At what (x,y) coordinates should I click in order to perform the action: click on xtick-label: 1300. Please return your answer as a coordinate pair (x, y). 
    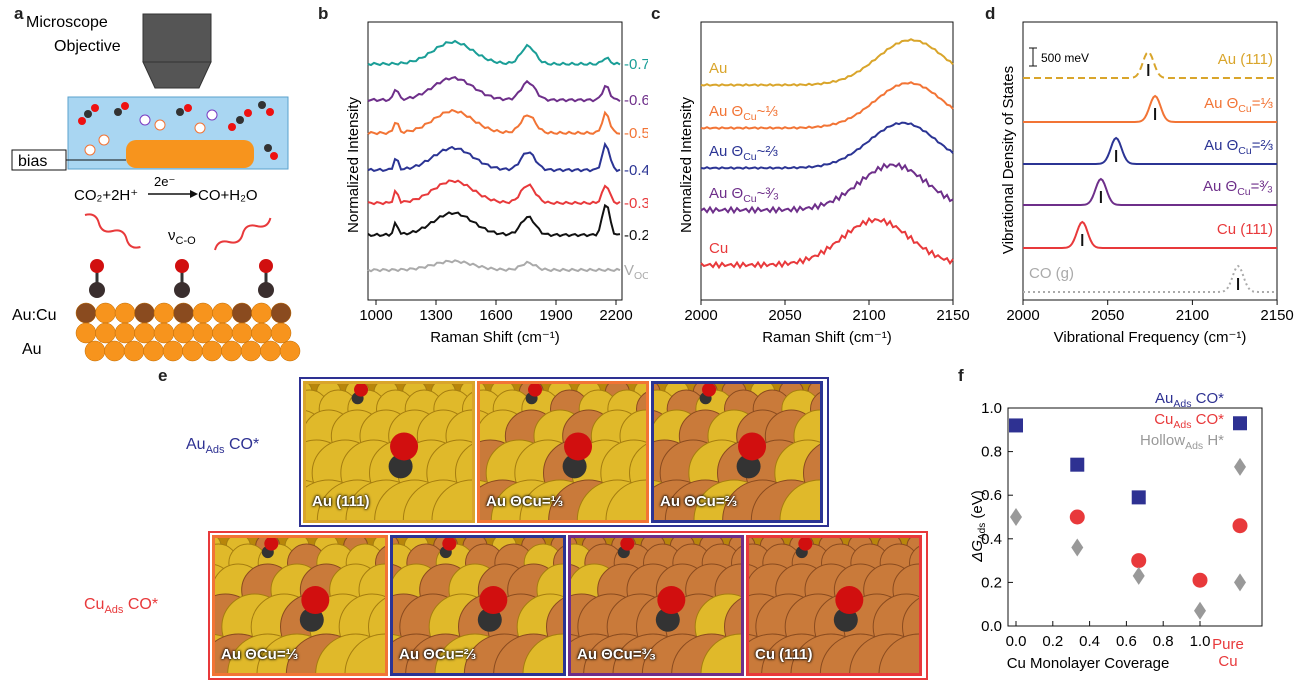
    Looking at the image, I should click on (435, 315).